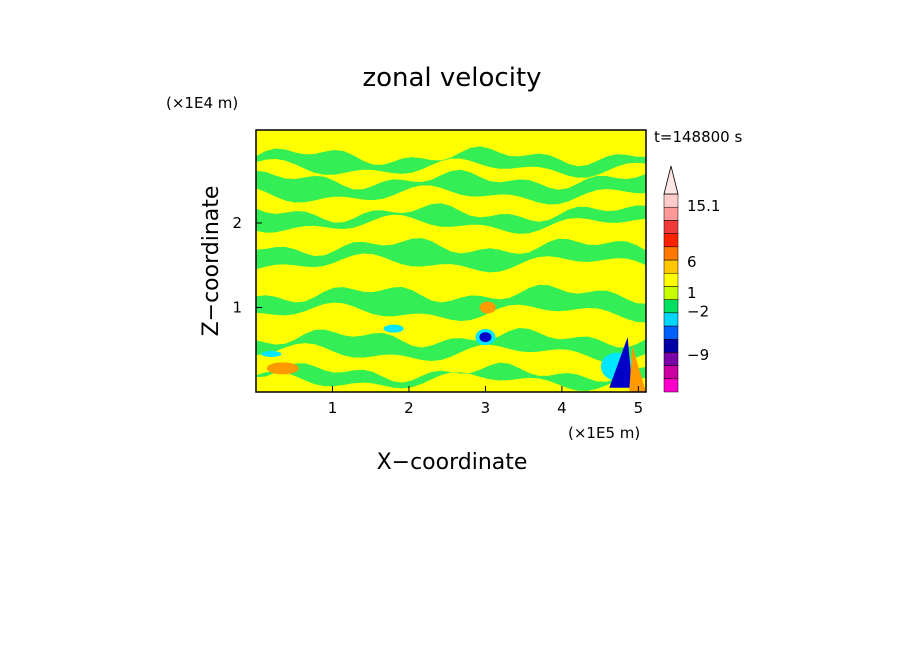 This screenshot has width=904, height=654. What do you see at coordinates (237, 223) in the screenshot?
I see `y-tick-label: 2` at bounding box center [237, 223].